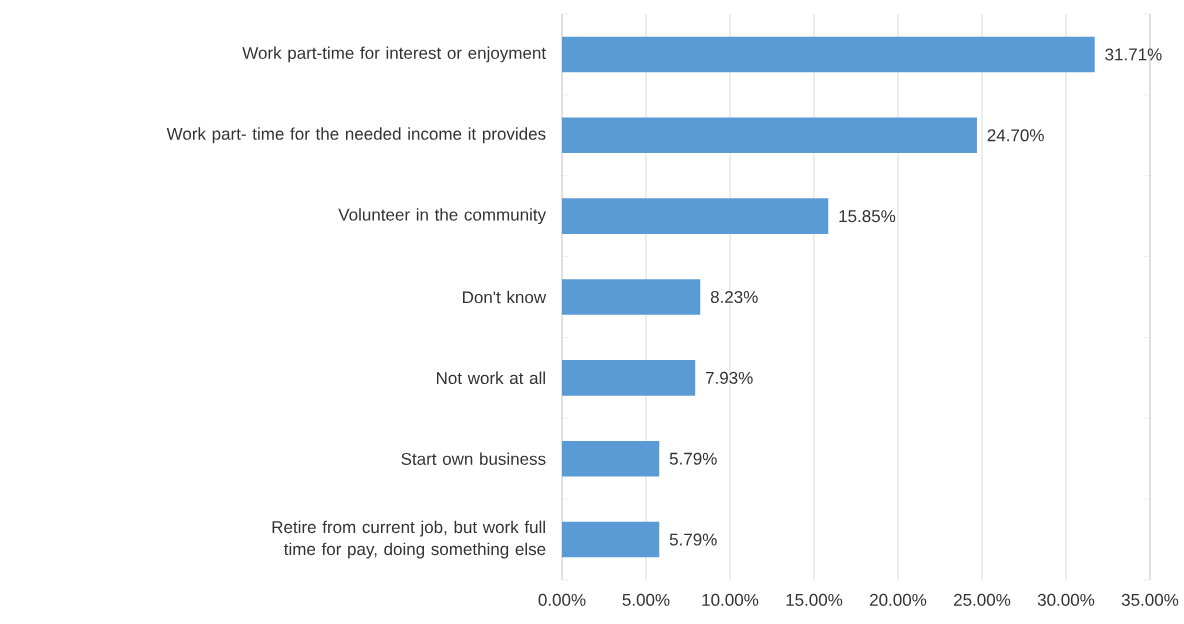 The height and width of the screenshot is (624, 1184). What do you see at coordinates (734, 297) in the screenshot?
I see `data-label: 8.23%` at bounding box center [734, 297].